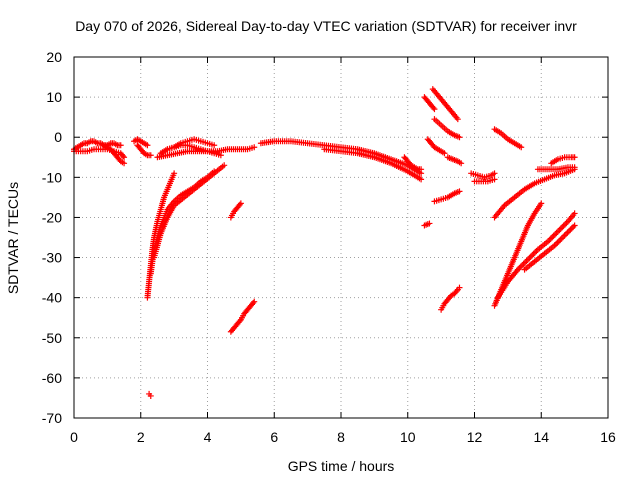 This screenshot has height=480, width=640. Describe the element at coordinates (52, 378) in the screenshot. I see `y-tick-label: -60` at that location.